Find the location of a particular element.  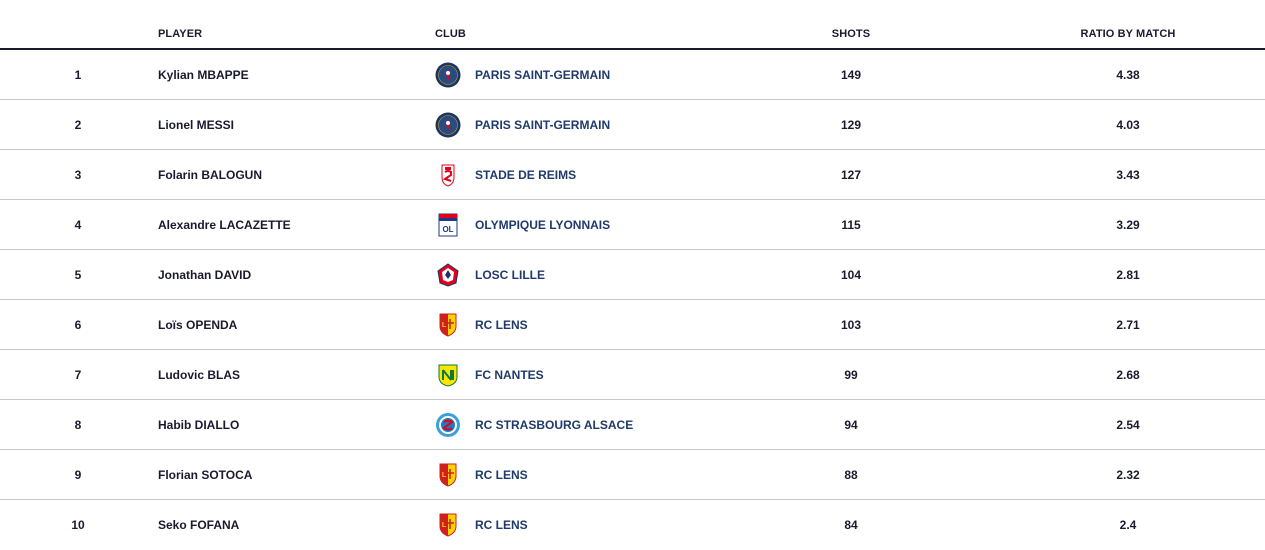

rank-cell: 8 is located at coordinates (78, 425).